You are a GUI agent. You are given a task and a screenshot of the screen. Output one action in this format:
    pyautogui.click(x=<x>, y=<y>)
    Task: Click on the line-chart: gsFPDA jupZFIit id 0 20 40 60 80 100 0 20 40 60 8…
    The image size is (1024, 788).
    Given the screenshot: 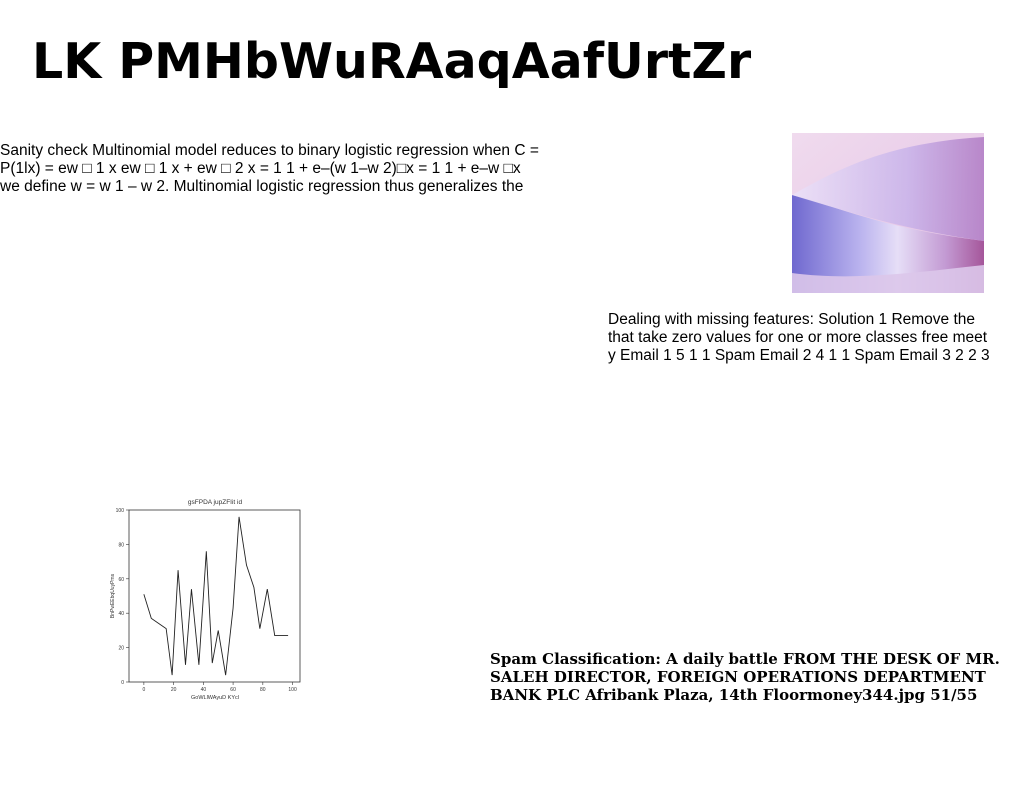 What is the action you would take?
    pyautogui.click(x=205, y=600)
    